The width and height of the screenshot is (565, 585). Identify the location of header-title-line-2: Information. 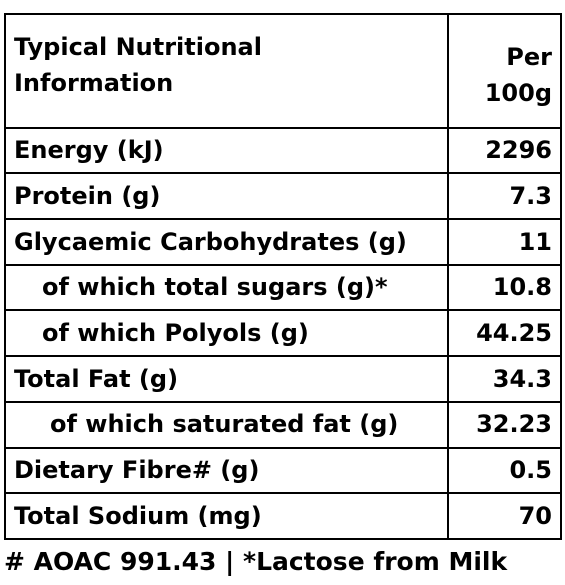
(94, 83).